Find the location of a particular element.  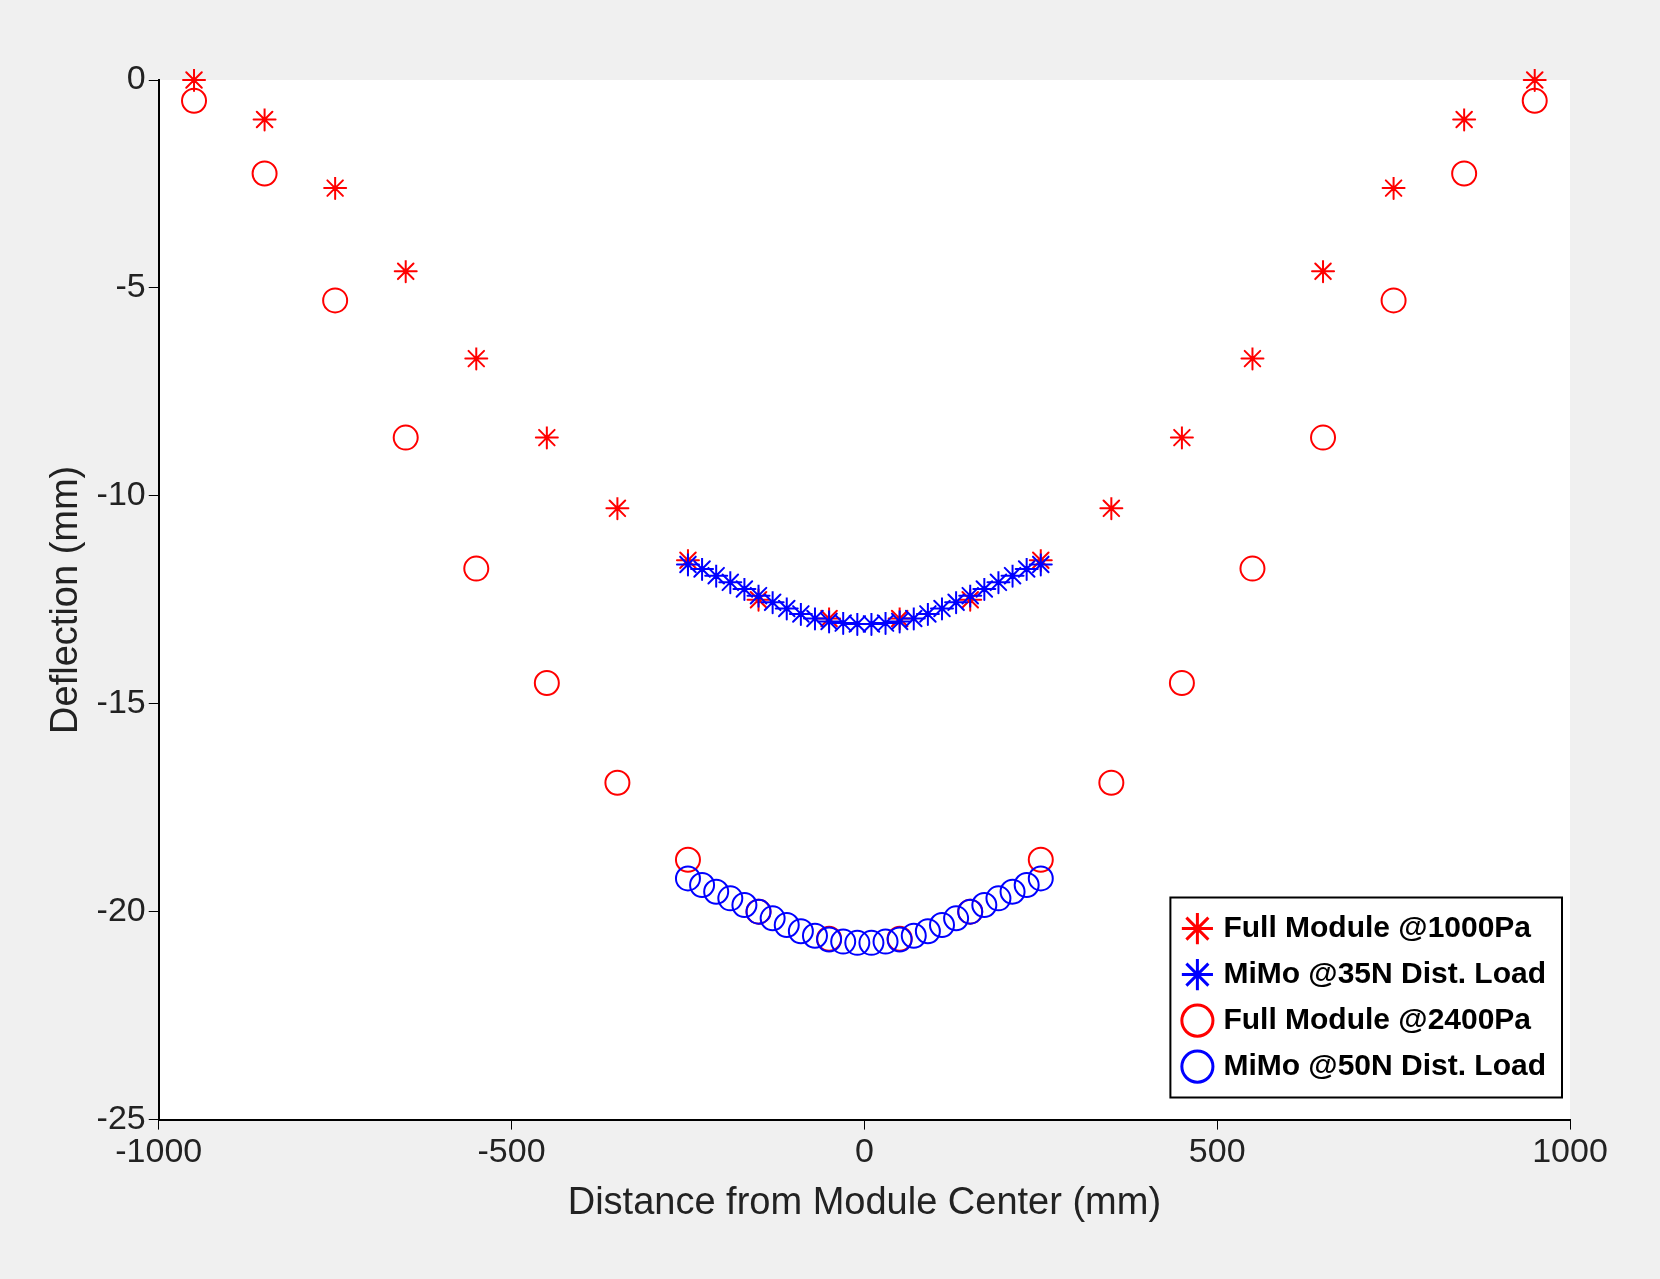

legend-label: Full Module @2400Pa is located at coordinates (1377, 1018).